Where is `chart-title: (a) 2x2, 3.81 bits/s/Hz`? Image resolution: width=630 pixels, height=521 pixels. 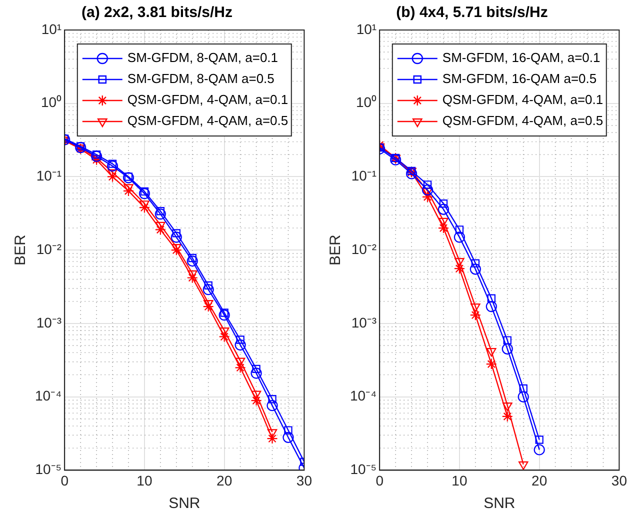
chart-title: (a) 2x2, 3.81 bits/s/Hz is located at coordinates (157, 13).